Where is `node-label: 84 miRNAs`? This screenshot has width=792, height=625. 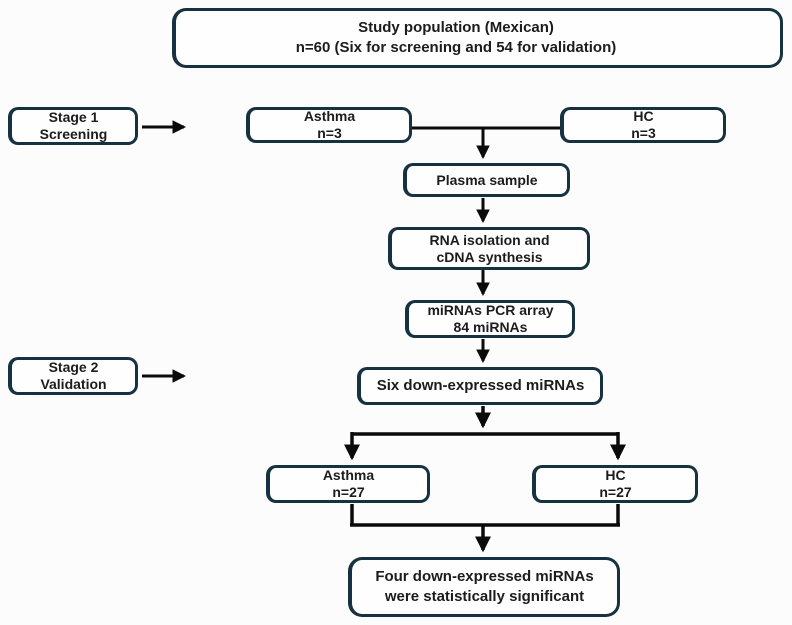 node-label: 84 miRNAs is located at coordinates (490, 327).